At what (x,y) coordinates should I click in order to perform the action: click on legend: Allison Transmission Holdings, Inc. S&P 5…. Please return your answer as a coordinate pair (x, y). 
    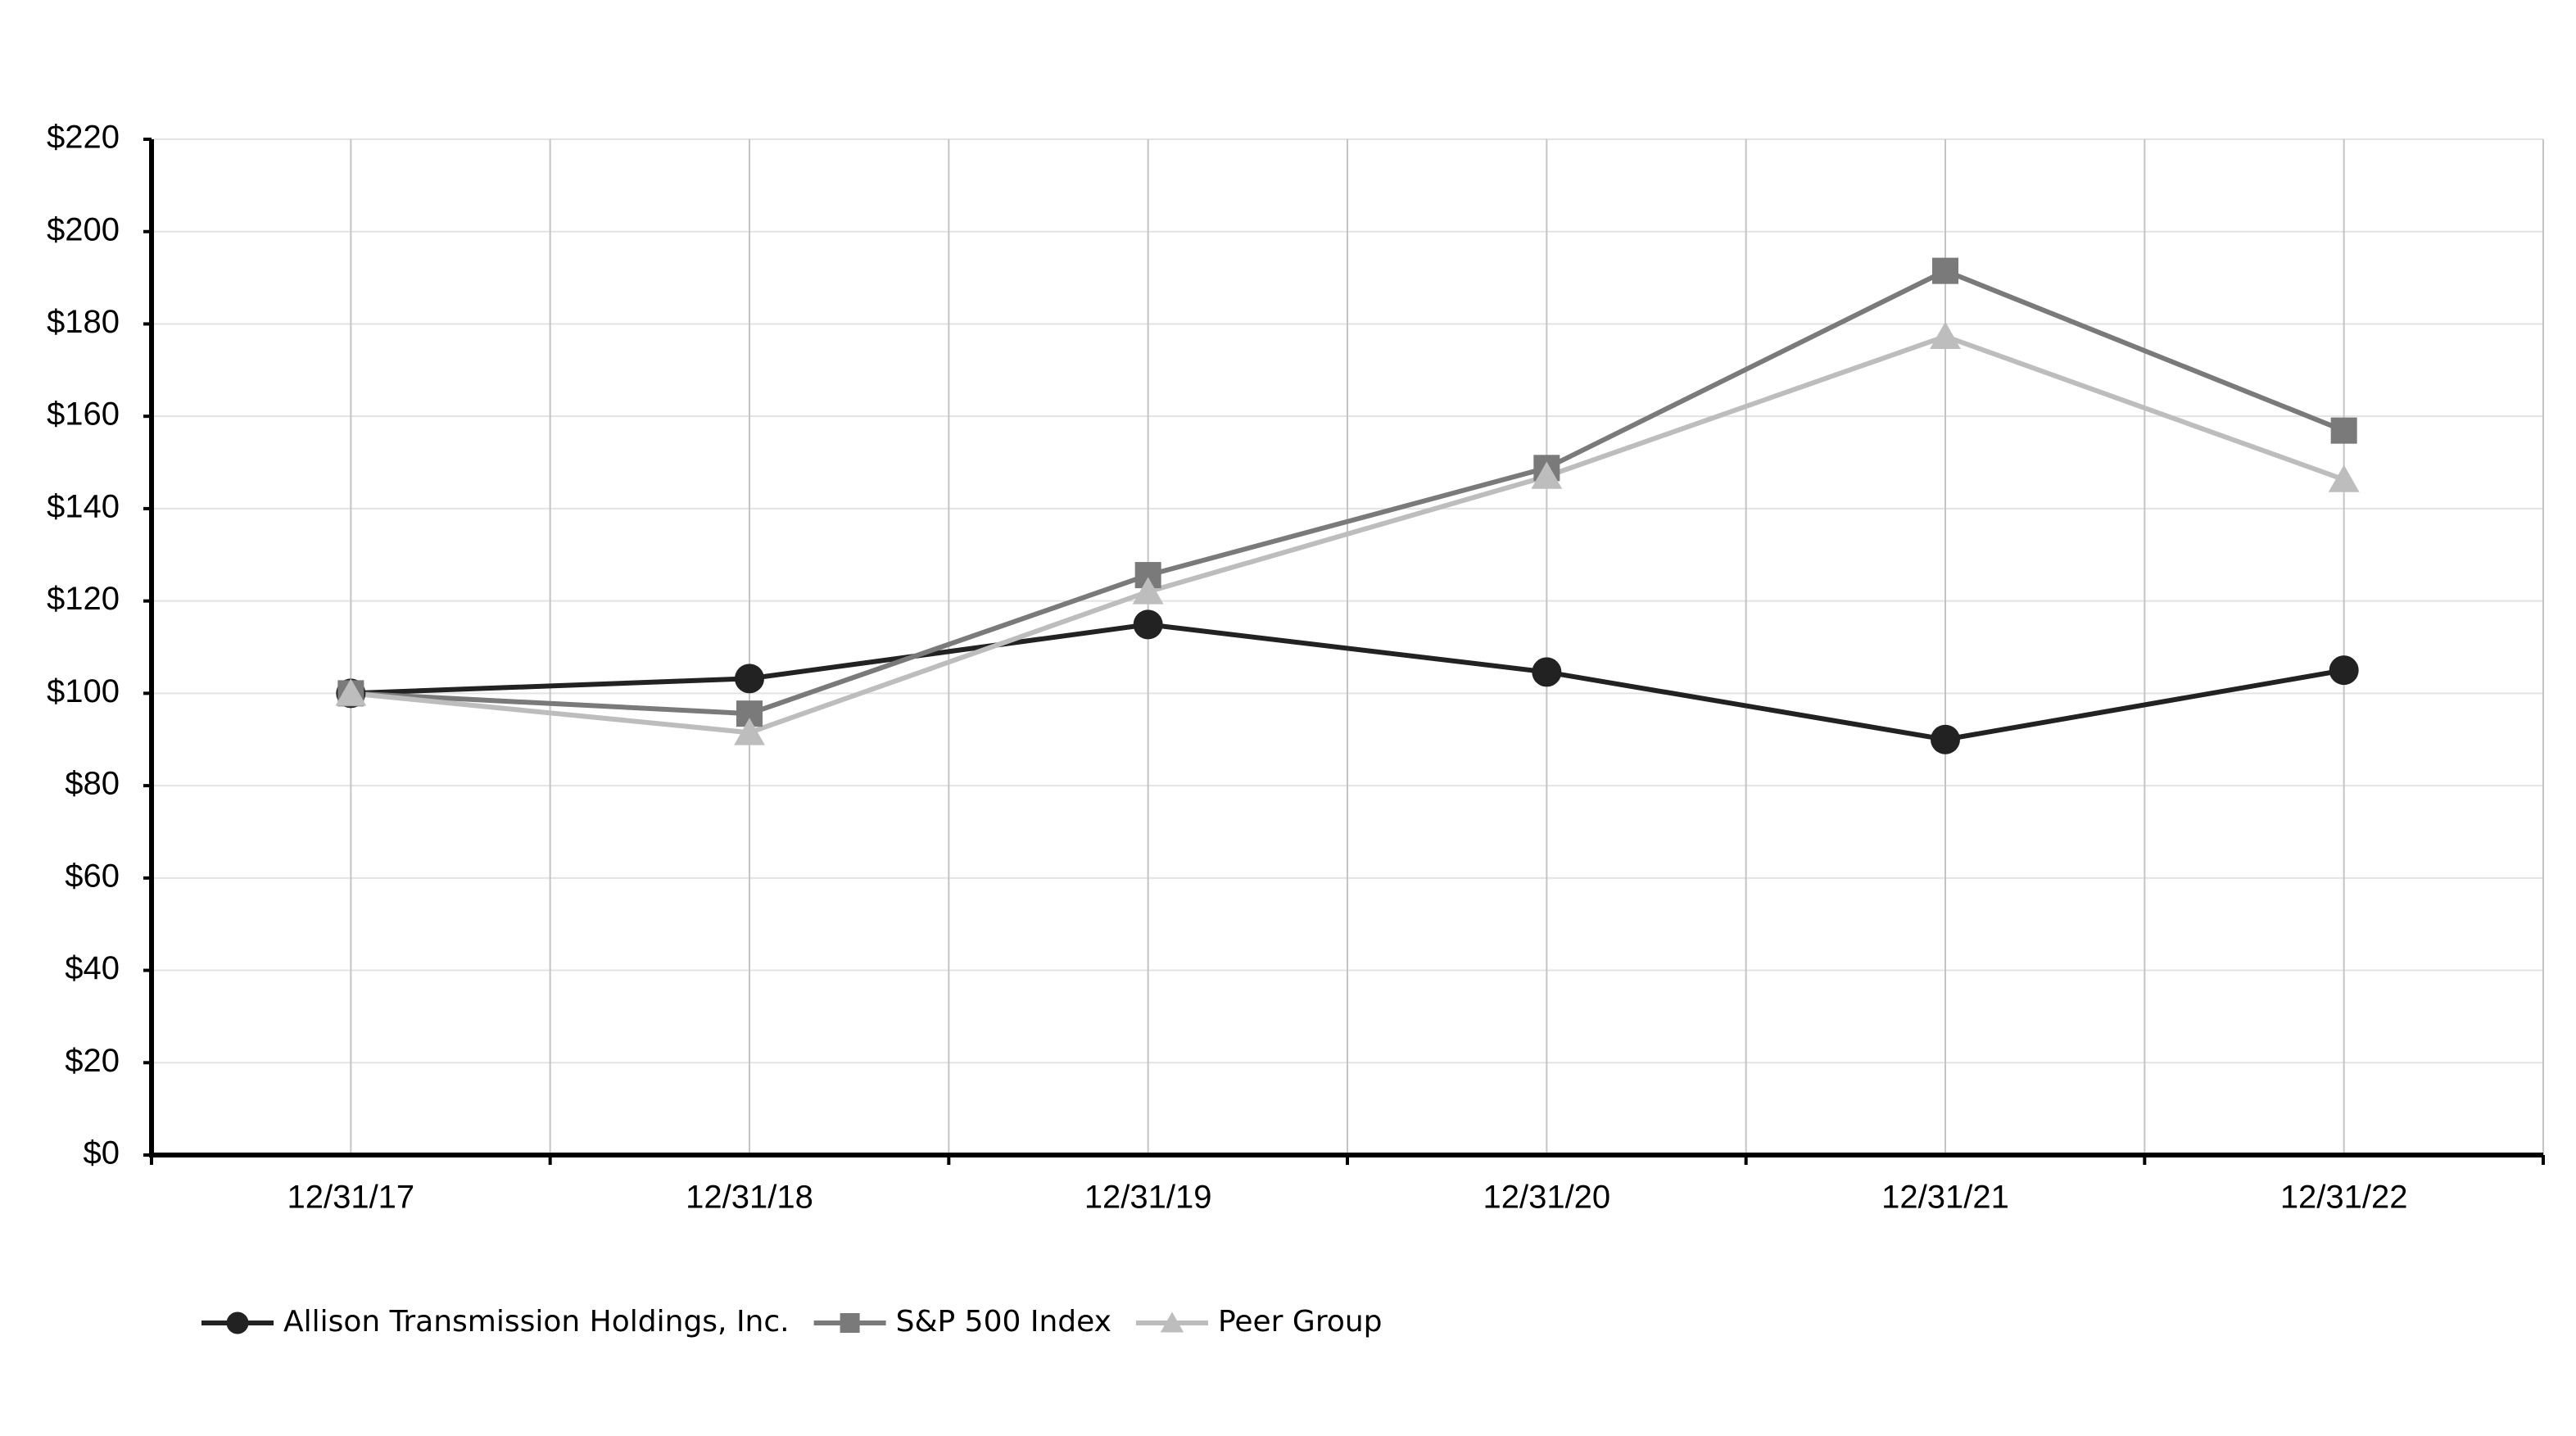
    Looking at the image, I should click on (792, 1322).